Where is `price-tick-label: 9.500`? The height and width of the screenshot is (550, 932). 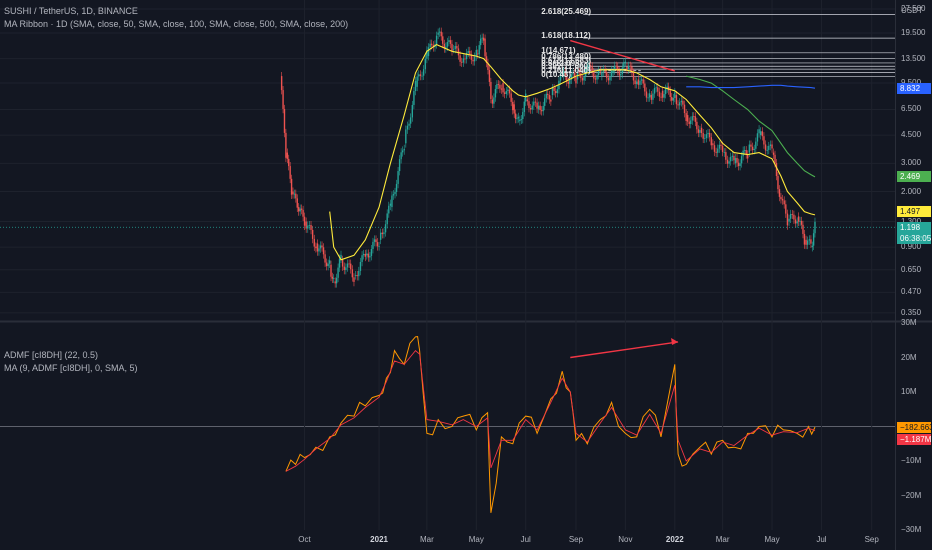 price-tick-label: 9.500 is located at coordinates (911, 82).